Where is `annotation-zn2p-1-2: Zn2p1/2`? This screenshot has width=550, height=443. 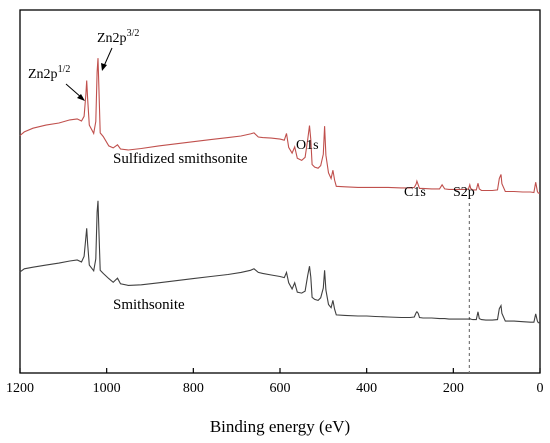 annotation-zn2p-1-2: Zn2p1/2 is located at coordinates (49, 73).